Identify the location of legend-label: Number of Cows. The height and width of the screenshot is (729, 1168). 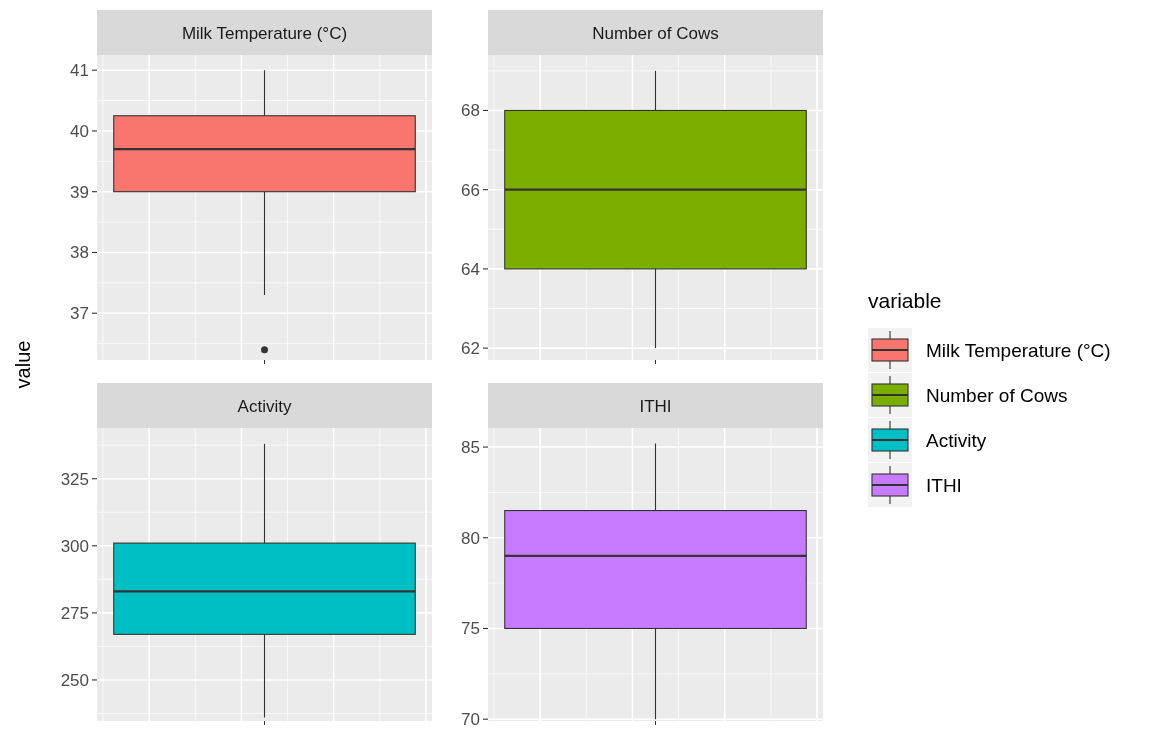
(997, 395).